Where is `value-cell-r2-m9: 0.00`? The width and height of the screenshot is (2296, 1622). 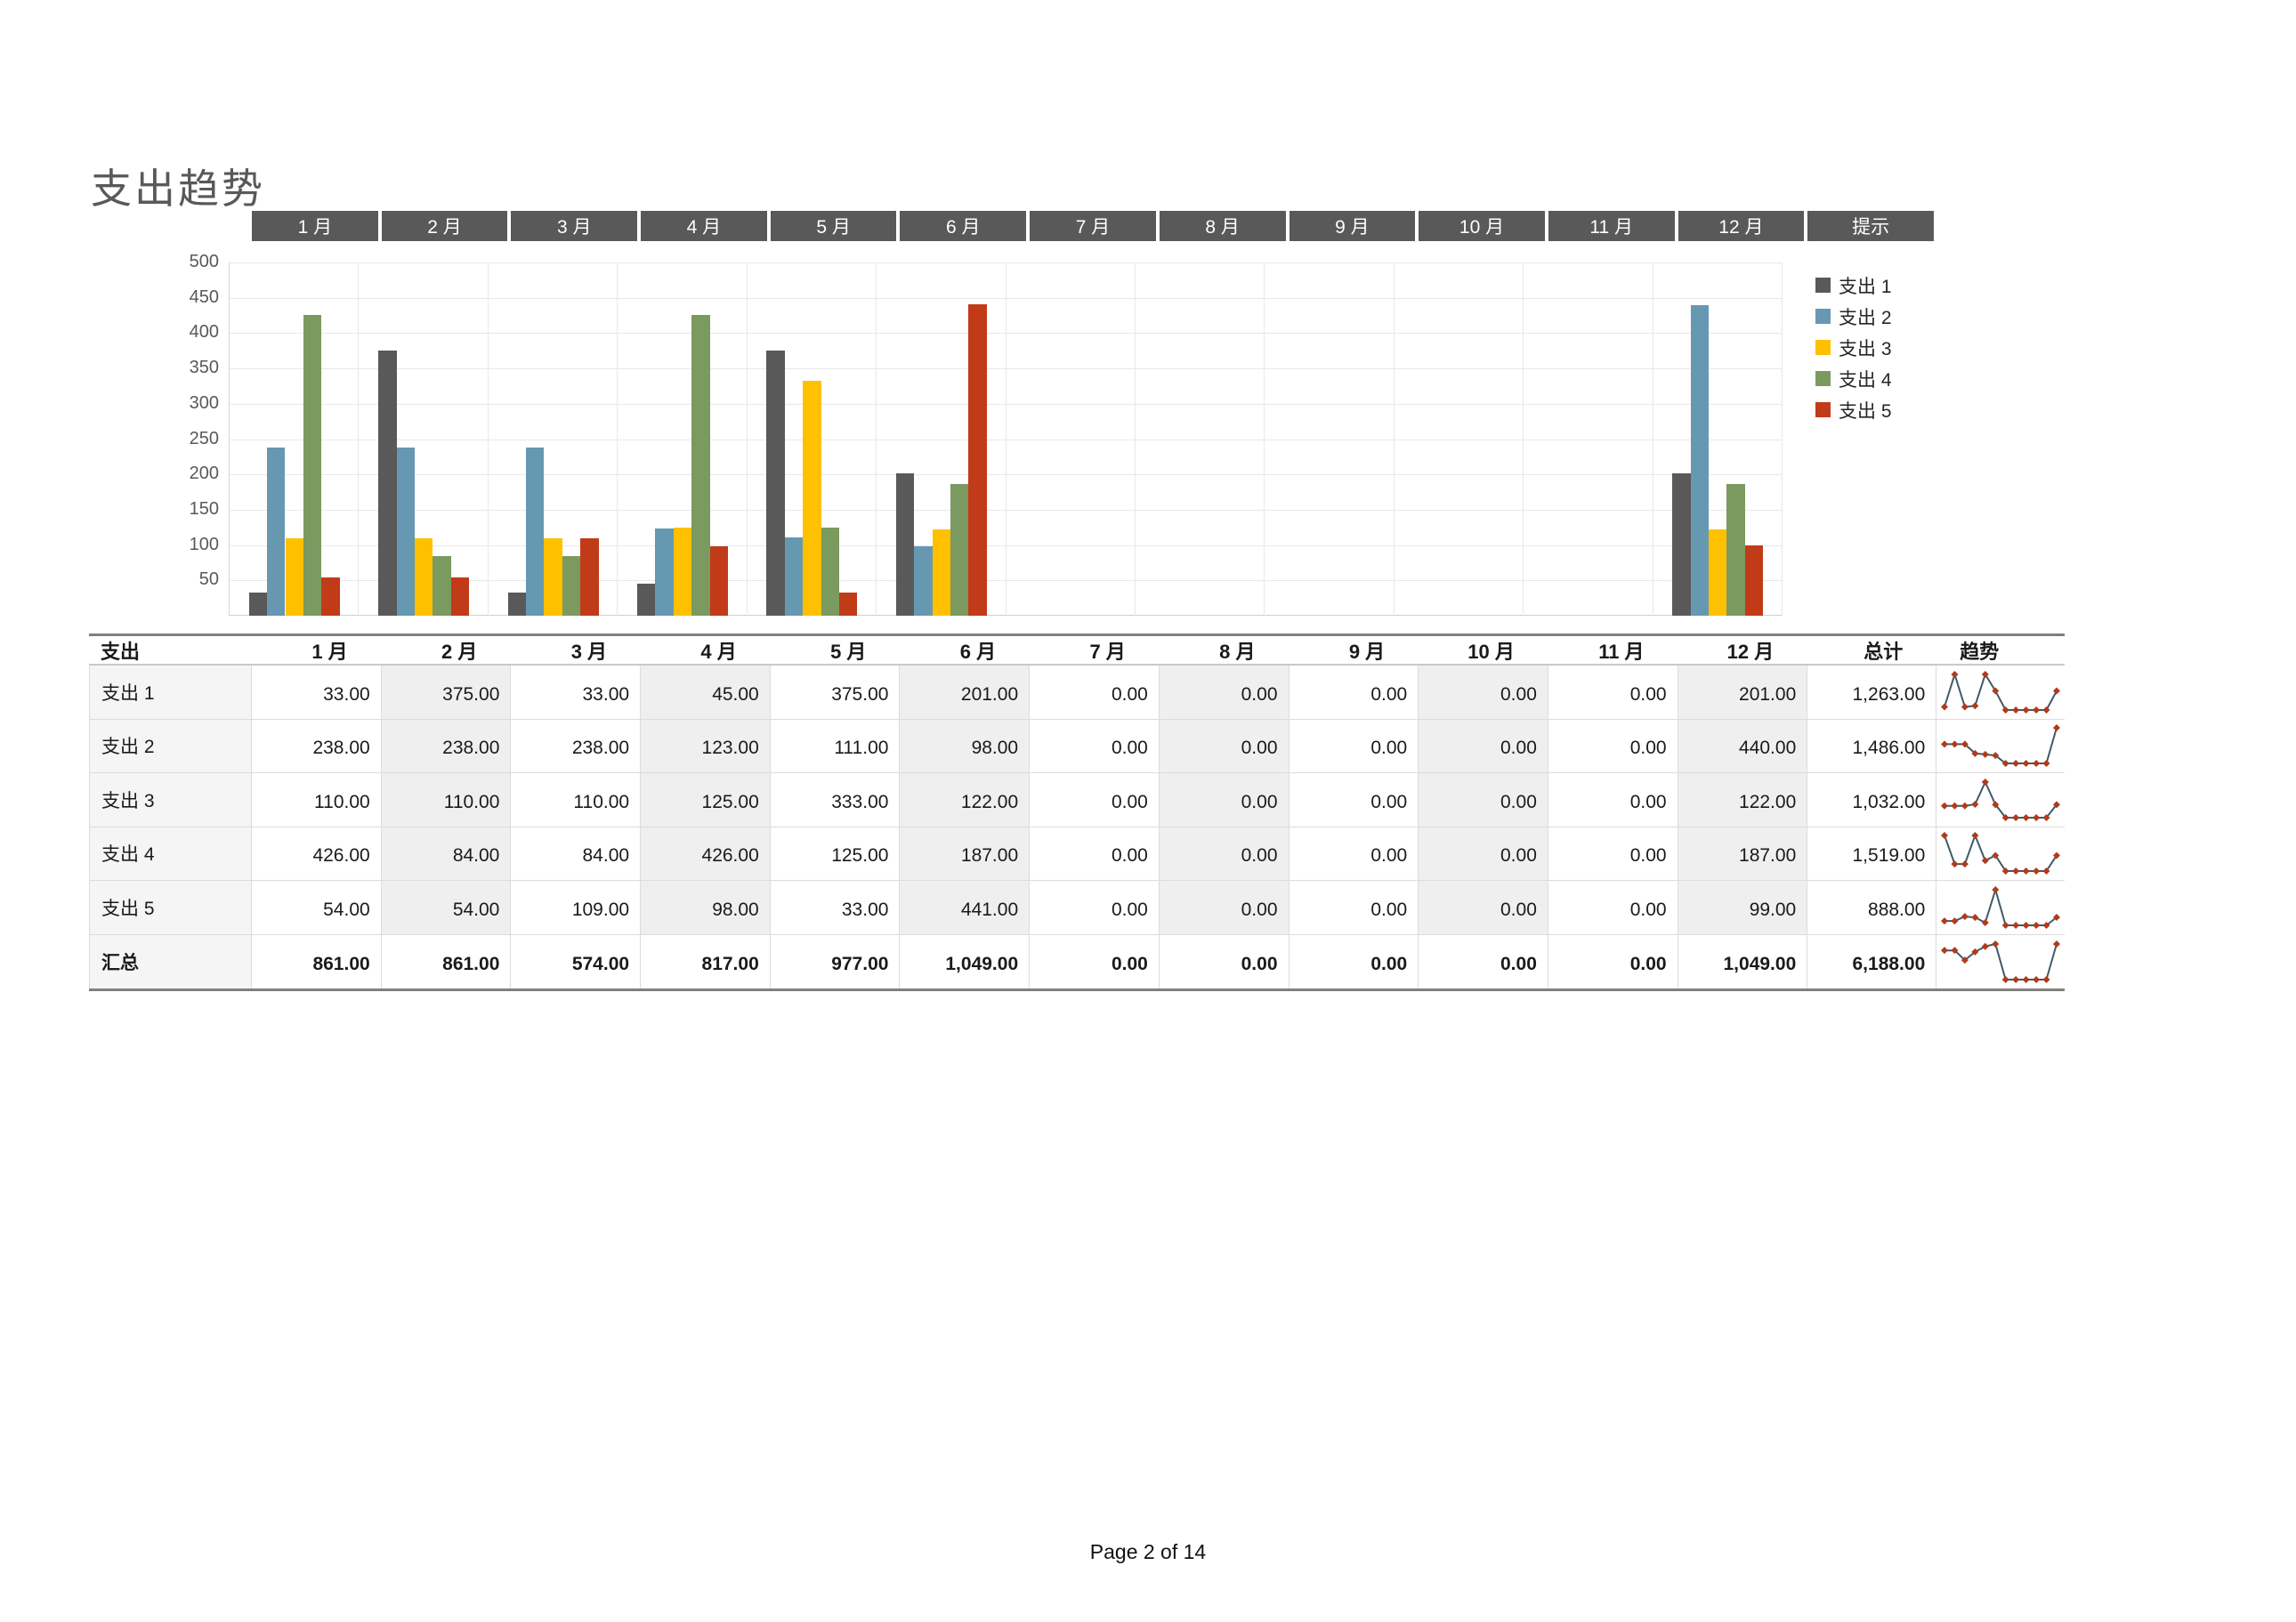 value-cell-r2-m9: 0.00 is located at coordinates (1354, 746).